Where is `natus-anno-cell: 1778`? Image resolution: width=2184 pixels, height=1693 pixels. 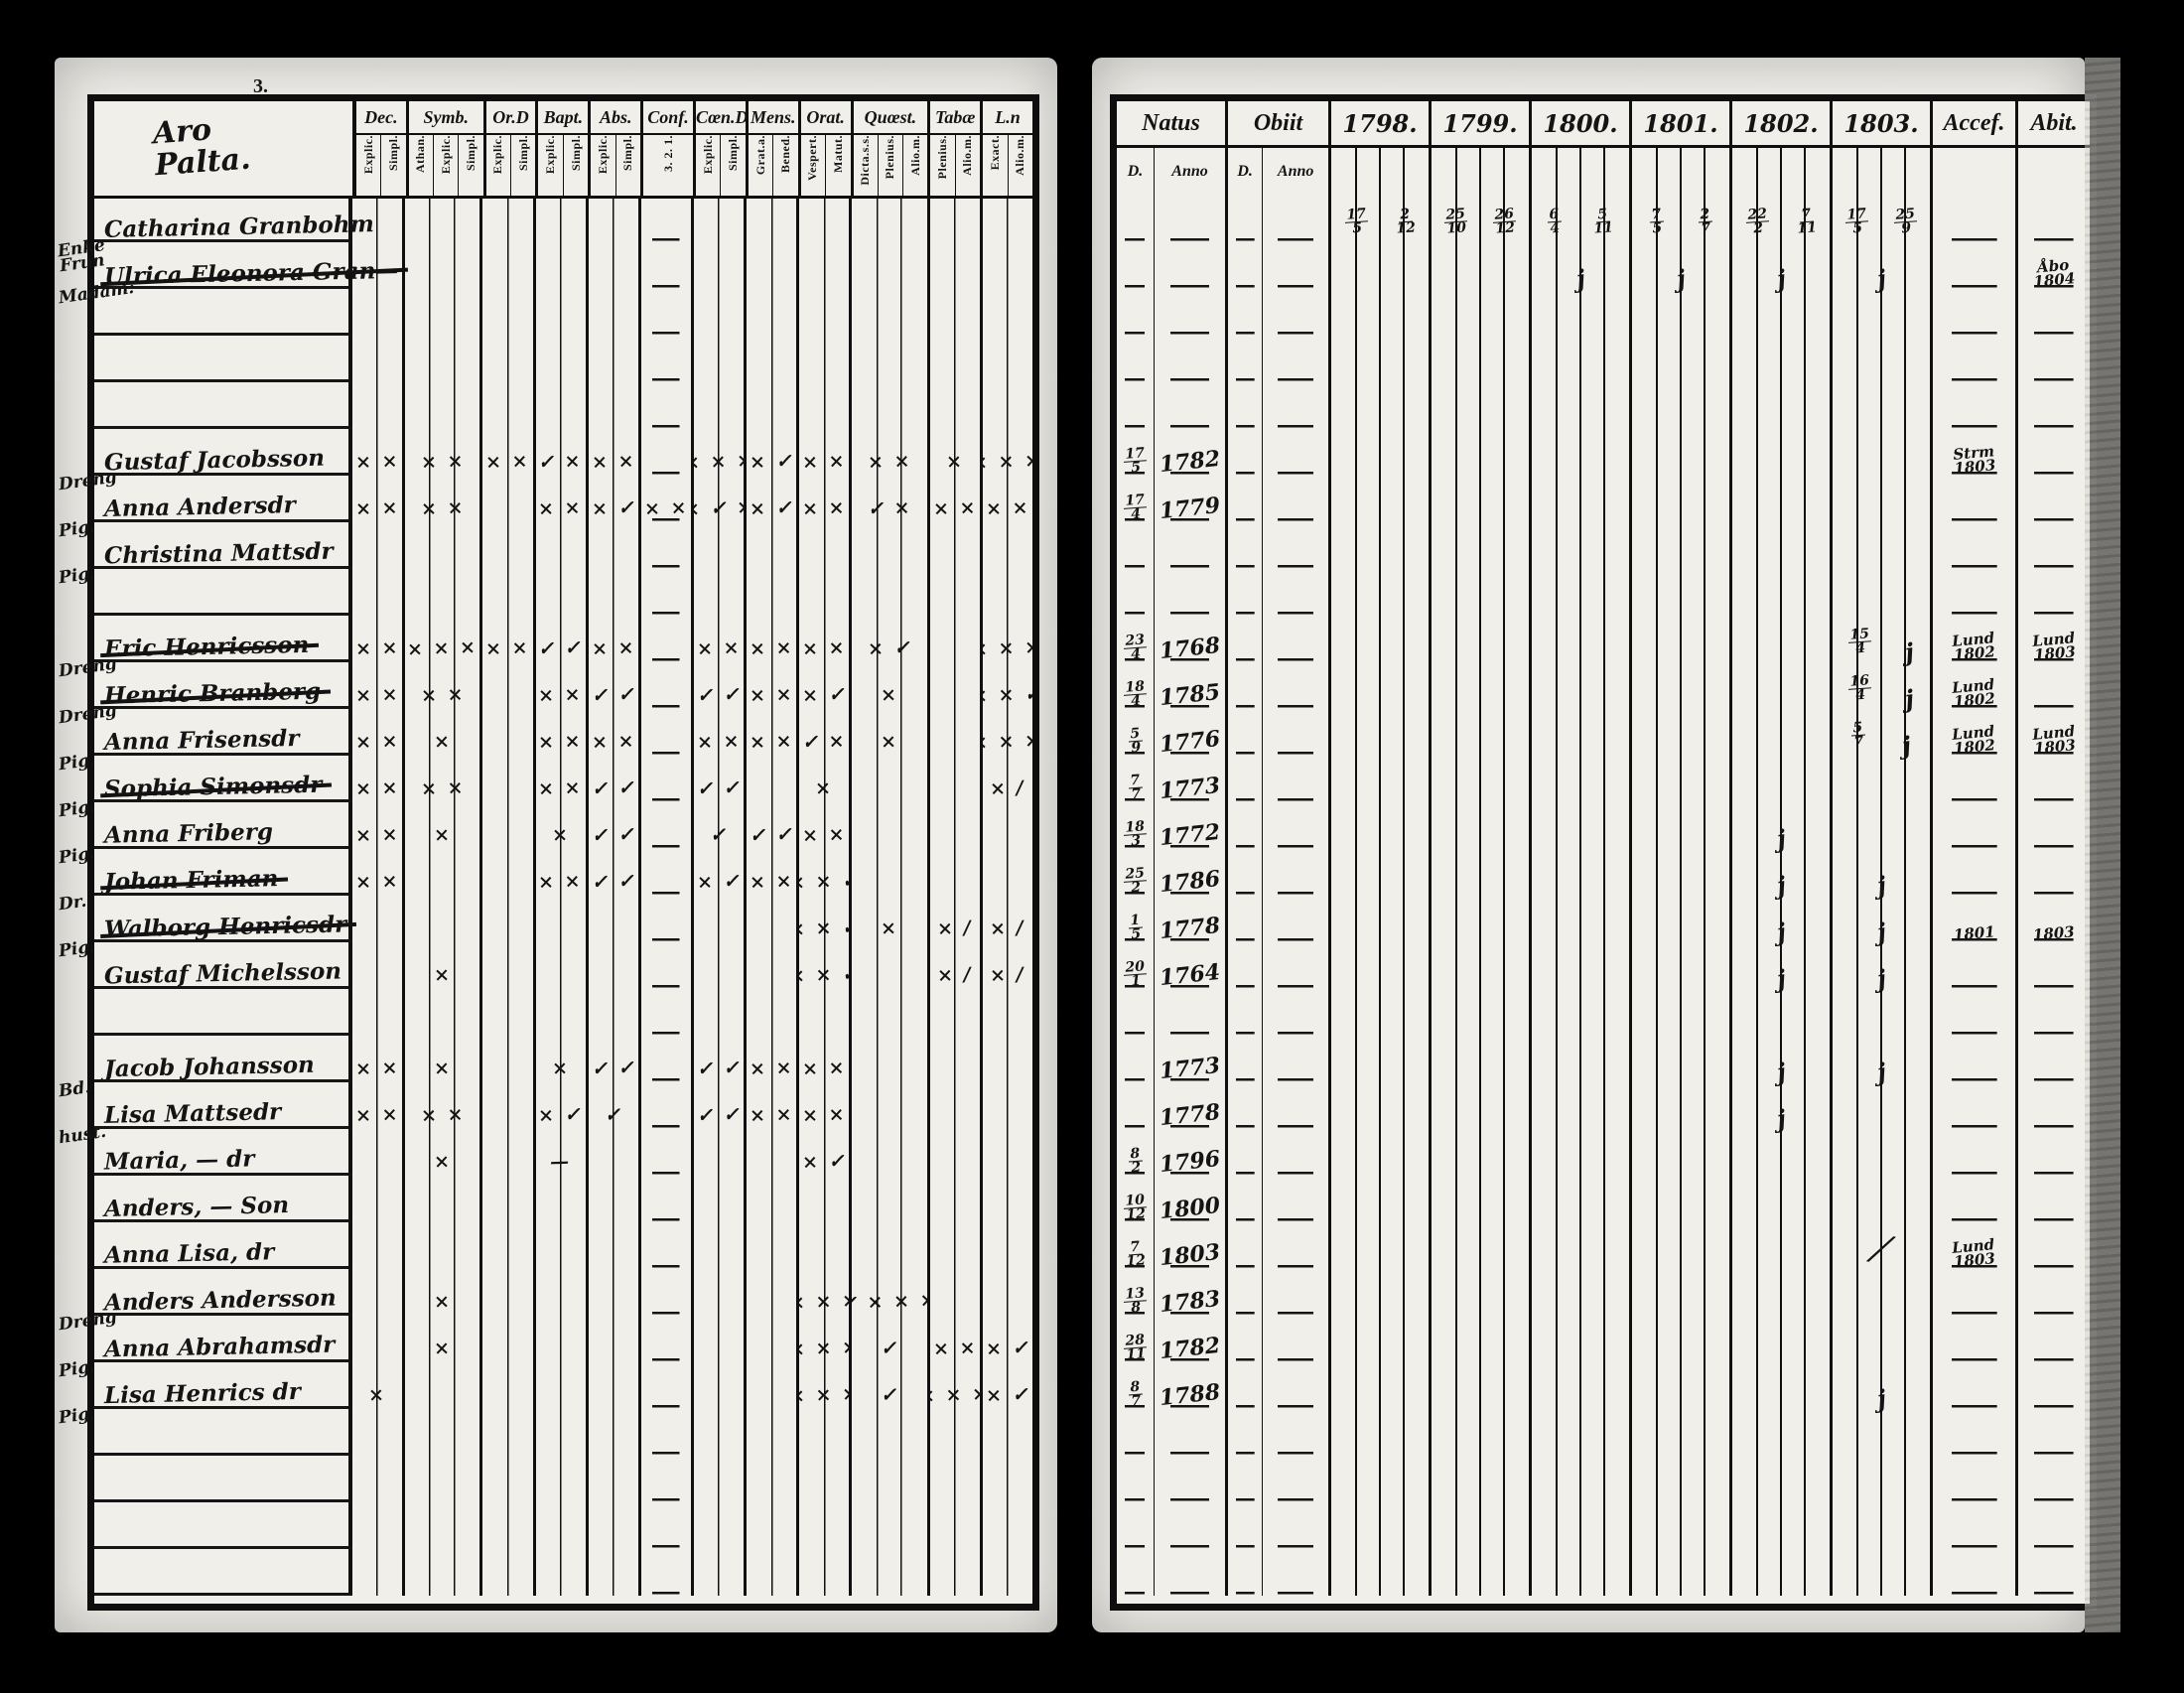 natus-anno-cell: 1778 is located at coordinates (1191, 920).